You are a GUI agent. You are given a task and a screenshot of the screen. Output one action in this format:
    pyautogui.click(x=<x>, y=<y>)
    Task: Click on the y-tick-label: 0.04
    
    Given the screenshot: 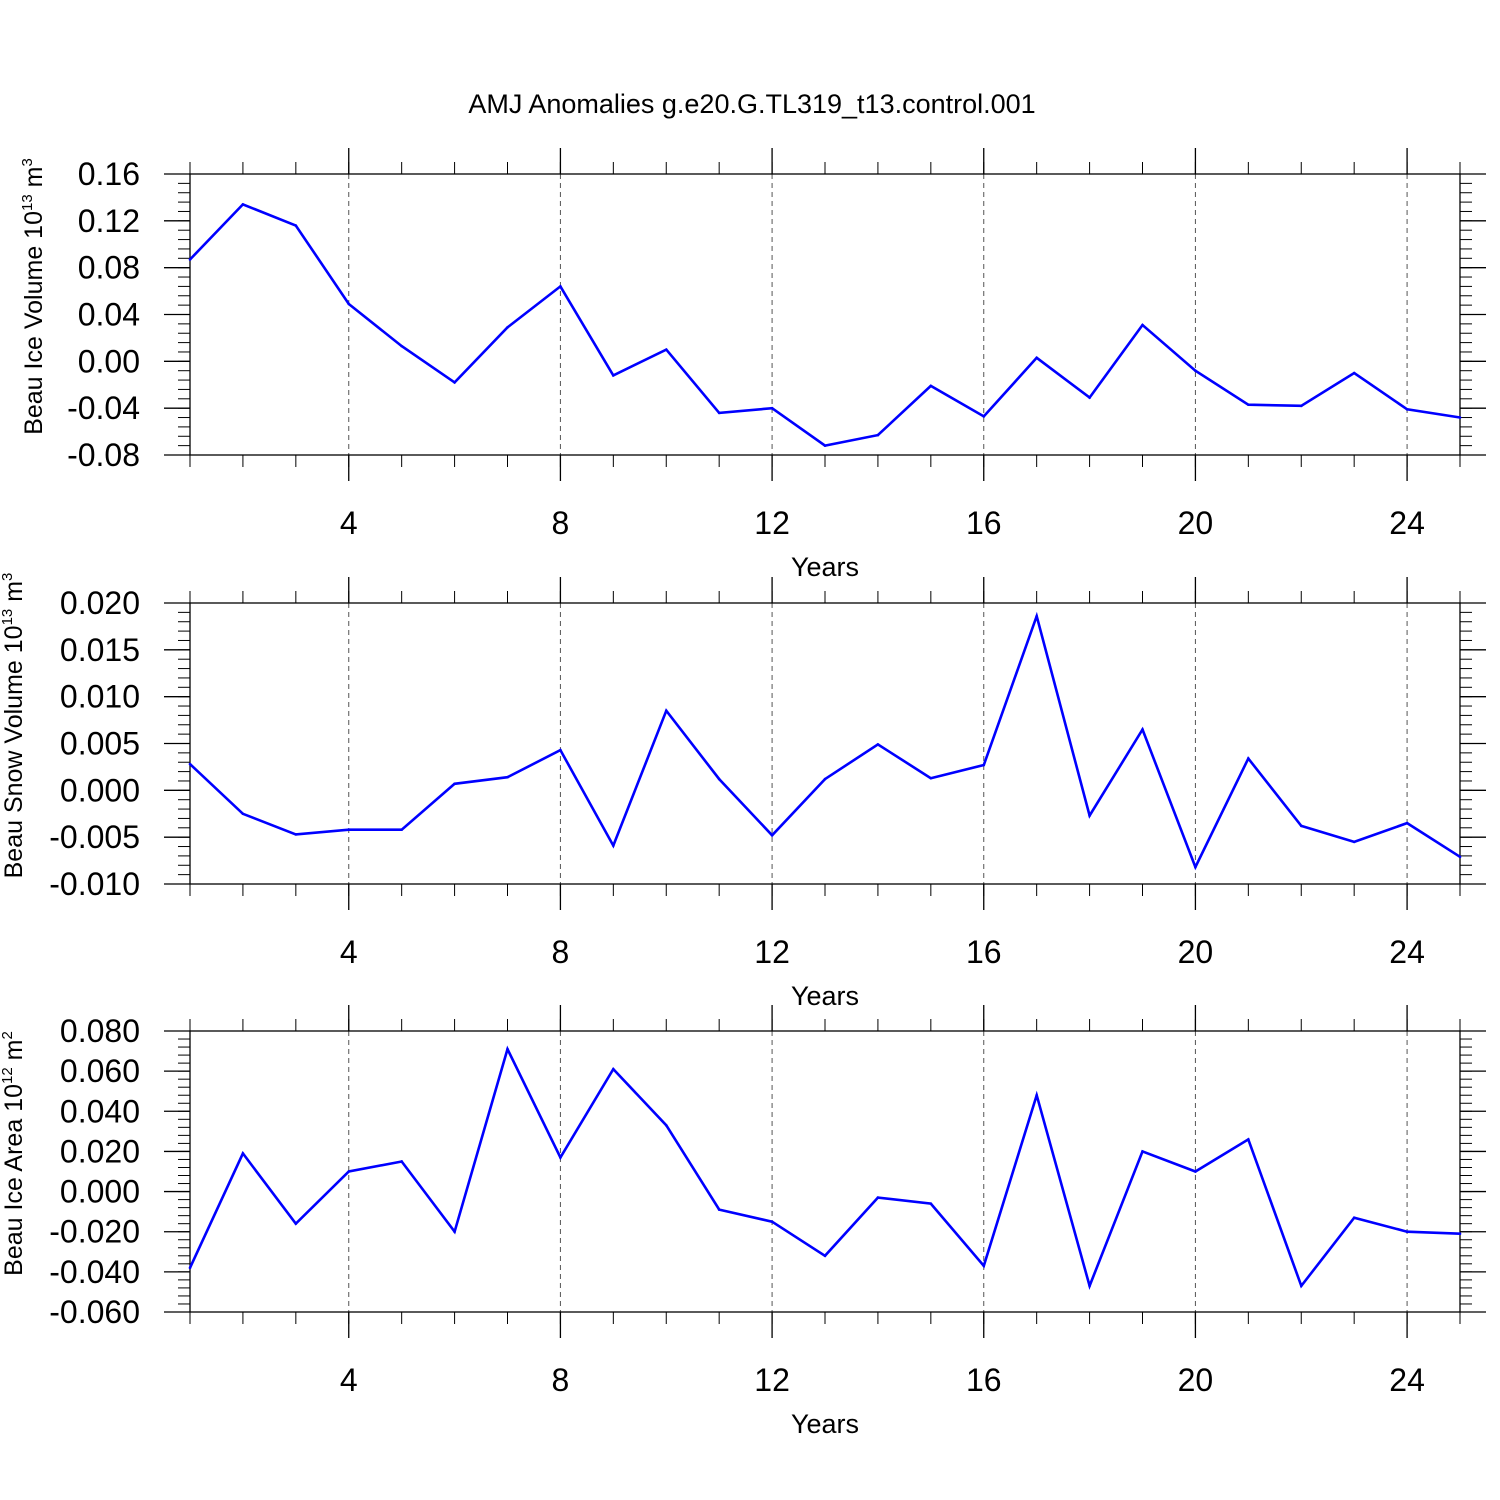 What is the action you would take?
    pyautogui.click(x=109, y=315)
    